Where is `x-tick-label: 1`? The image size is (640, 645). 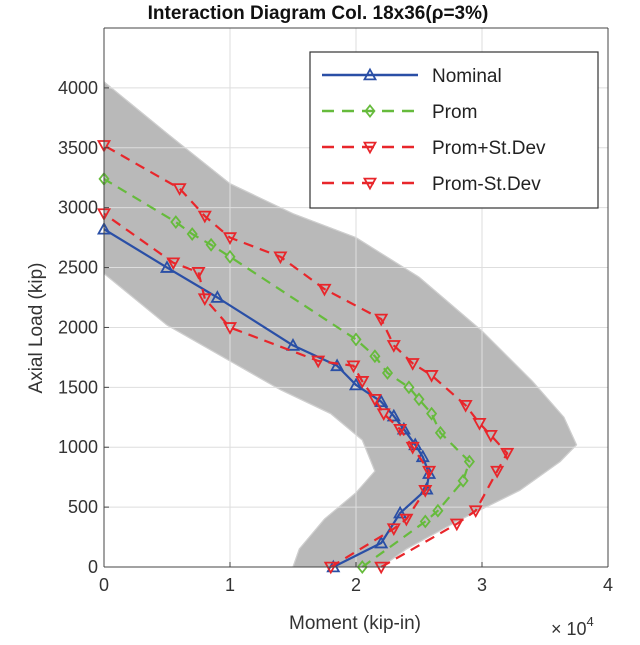 x-tick-label: 1 is located at coordinates (230, 585).